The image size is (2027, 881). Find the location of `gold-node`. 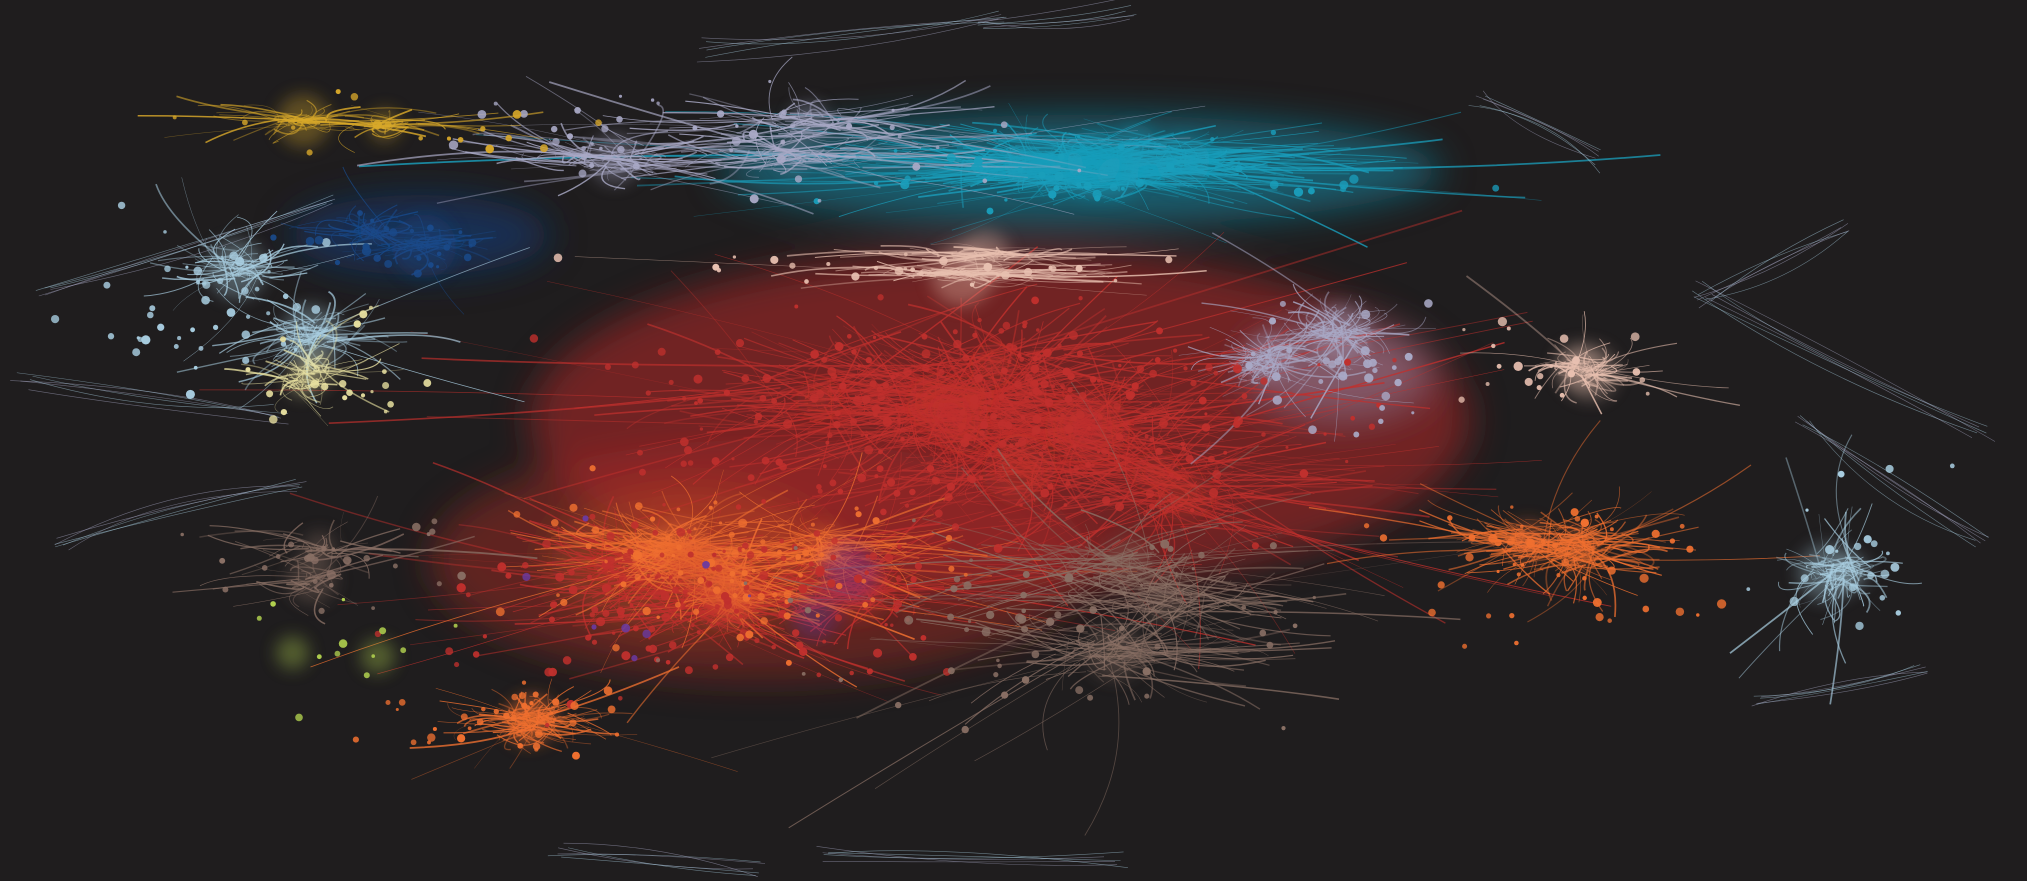

gold-node is located at coordinates (598, 122).